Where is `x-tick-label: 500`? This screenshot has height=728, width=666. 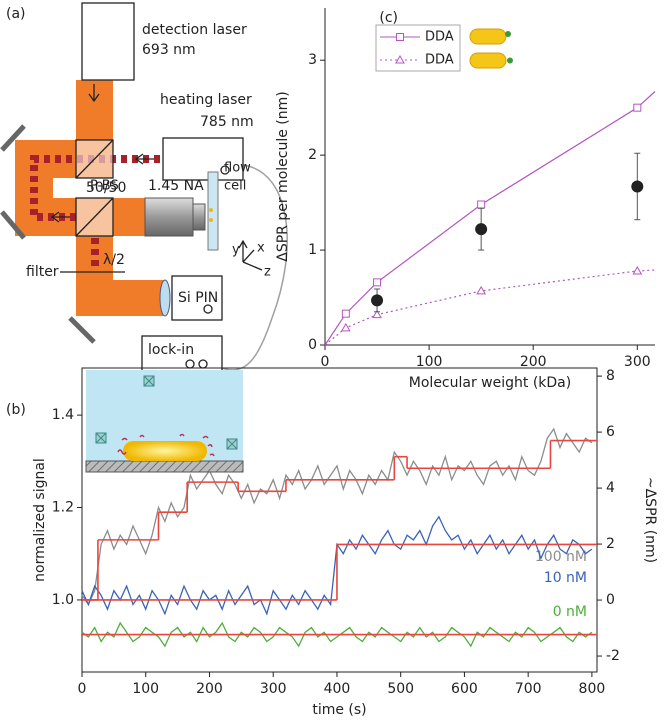
x-tick-label: 500 is located at coordinates (400, 689).